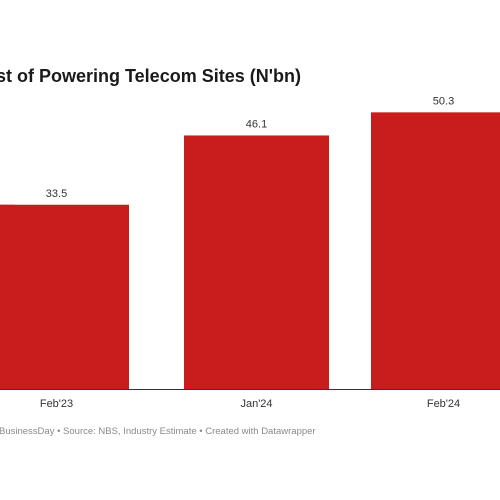 The width and height of the screenshot is (500, 500). I want to click on value-label-3: 46.1, so click(256, 124).